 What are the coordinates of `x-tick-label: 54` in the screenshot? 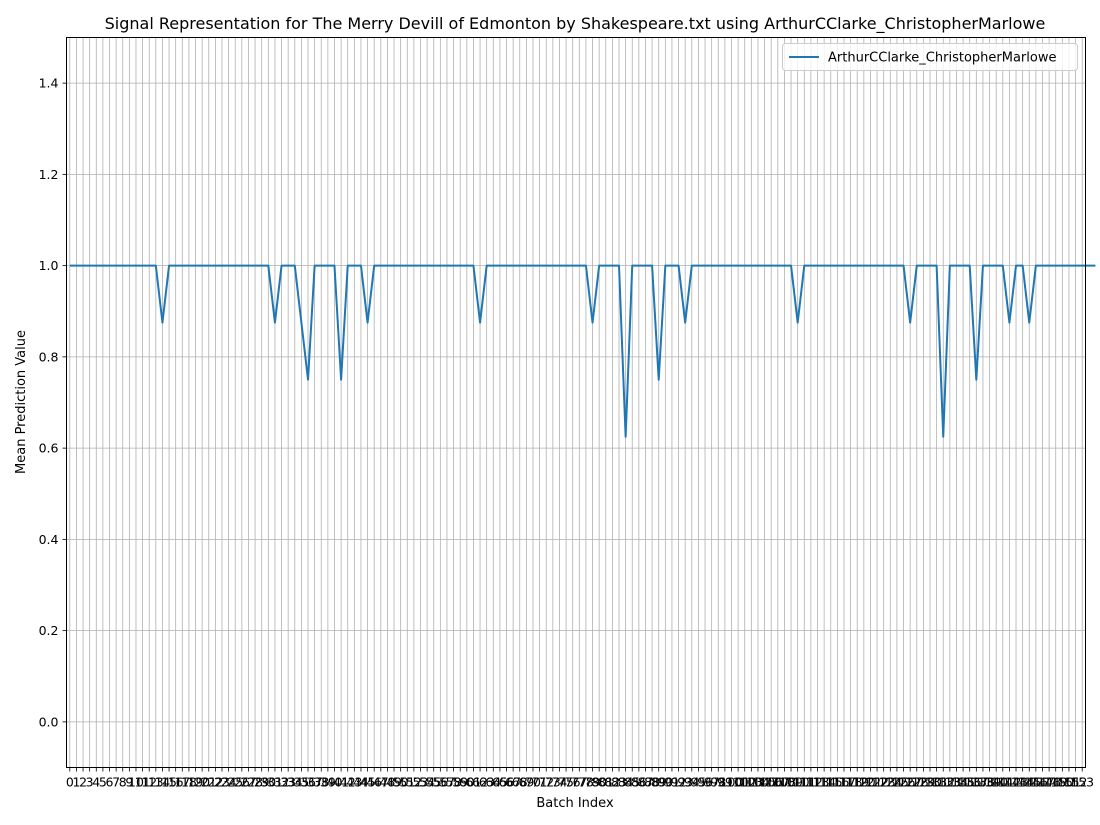 It's located at (427, 782).